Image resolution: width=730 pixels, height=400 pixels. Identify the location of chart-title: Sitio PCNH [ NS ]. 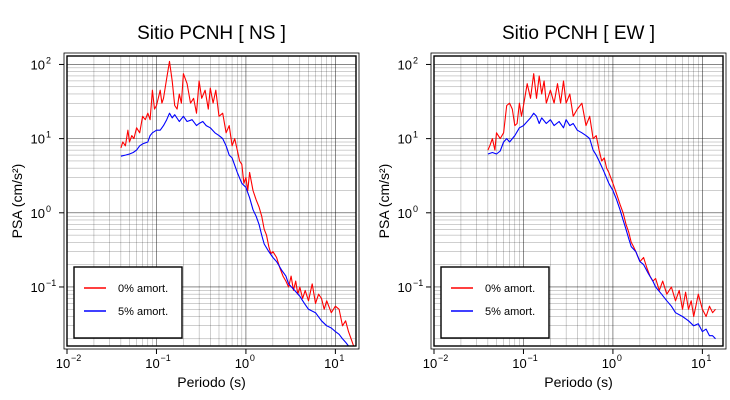
(211, 33).